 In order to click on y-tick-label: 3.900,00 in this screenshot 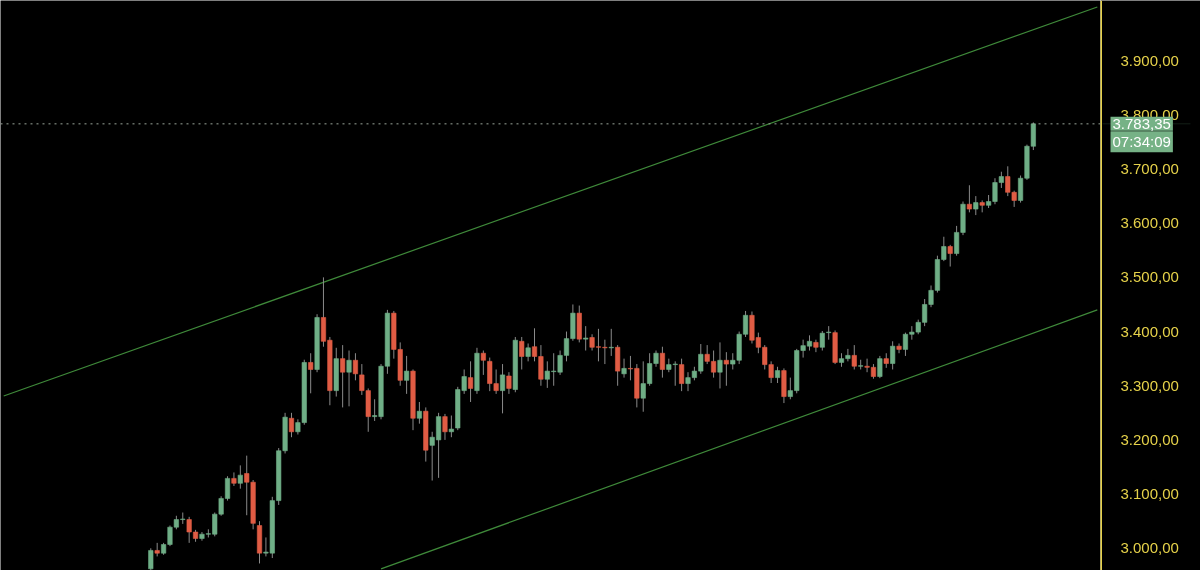, I will do `click(1149, 60)`.